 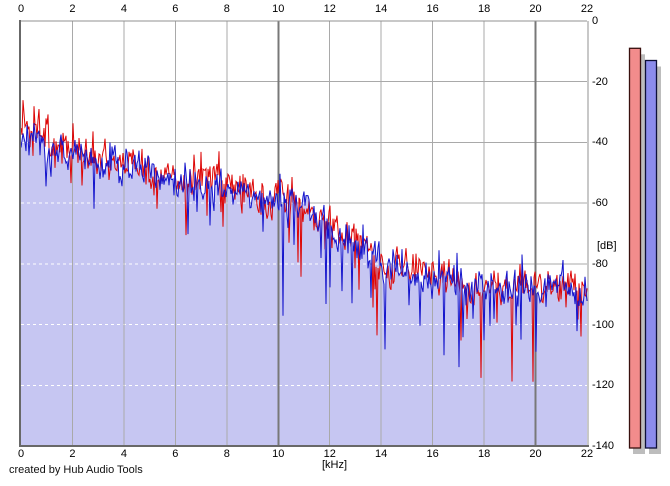 I want to click on x-tick-bottom-8: 8, so click(x=226, y=454).